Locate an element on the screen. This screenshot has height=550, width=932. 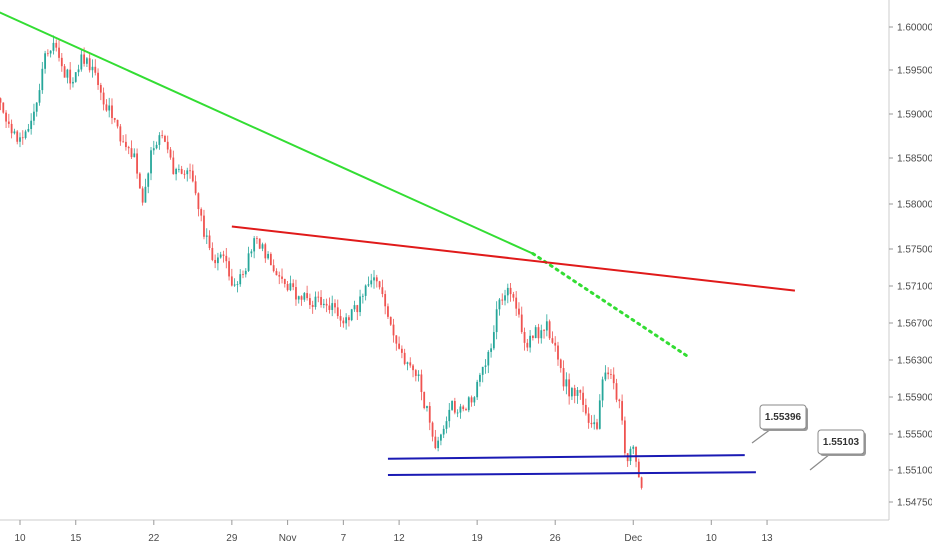
time-axis: 10 15 22 29 Nov 7 12 19 26 Dec 10 13 is located at coordinates (393, 532).